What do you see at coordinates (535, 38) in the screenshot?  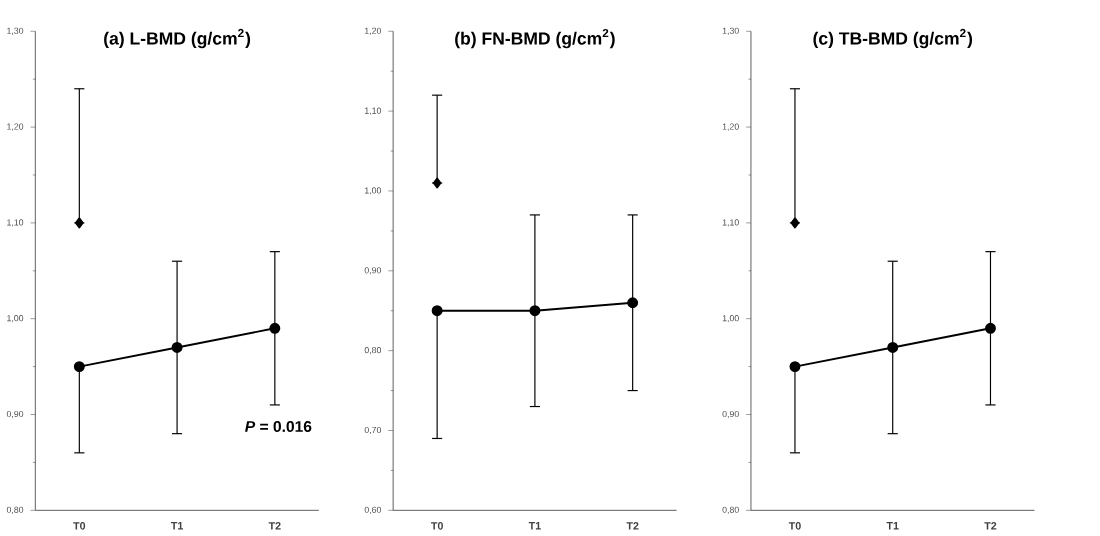 I see `chart-title: (b) FN-BMD (g/cm$^{2}$)` at bounding box center [535, 38].